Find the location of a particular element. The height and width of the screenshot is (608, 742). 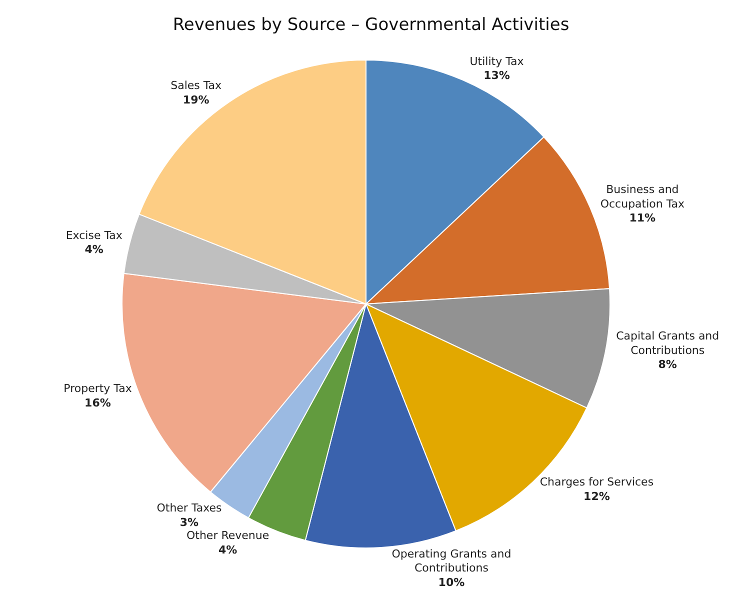

chart-title: Revenues by Source – Governmental Activities is located at coordinates (371, 25).